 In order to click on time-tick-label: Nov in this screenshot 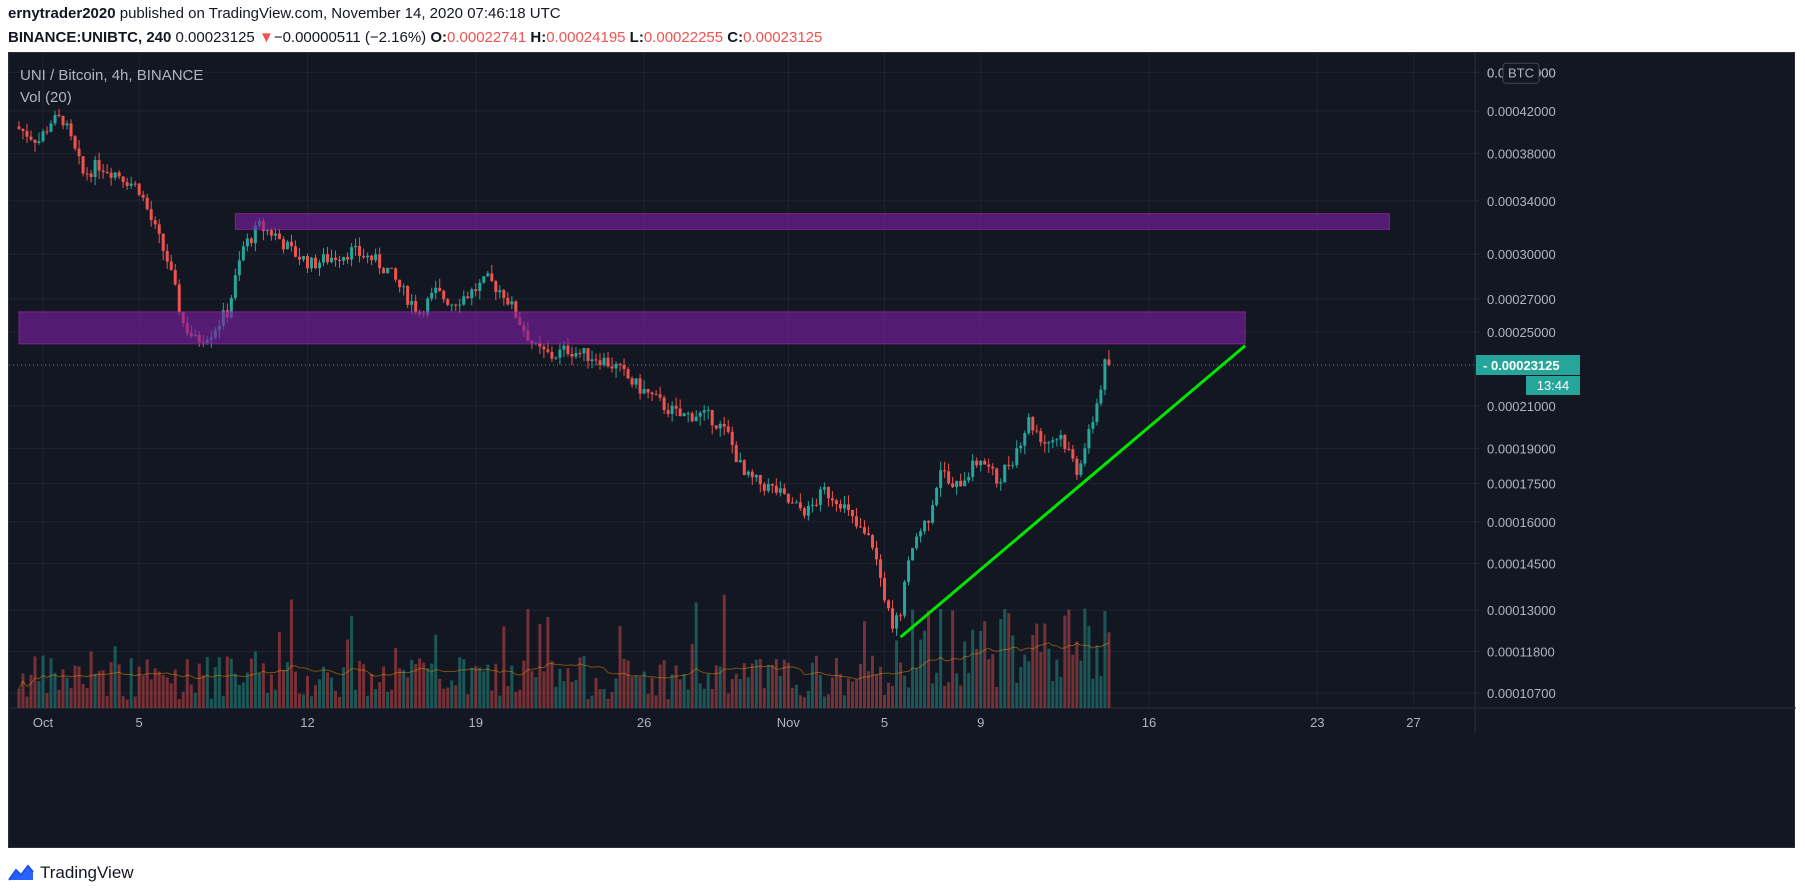, I will do `click(789, 722)`.